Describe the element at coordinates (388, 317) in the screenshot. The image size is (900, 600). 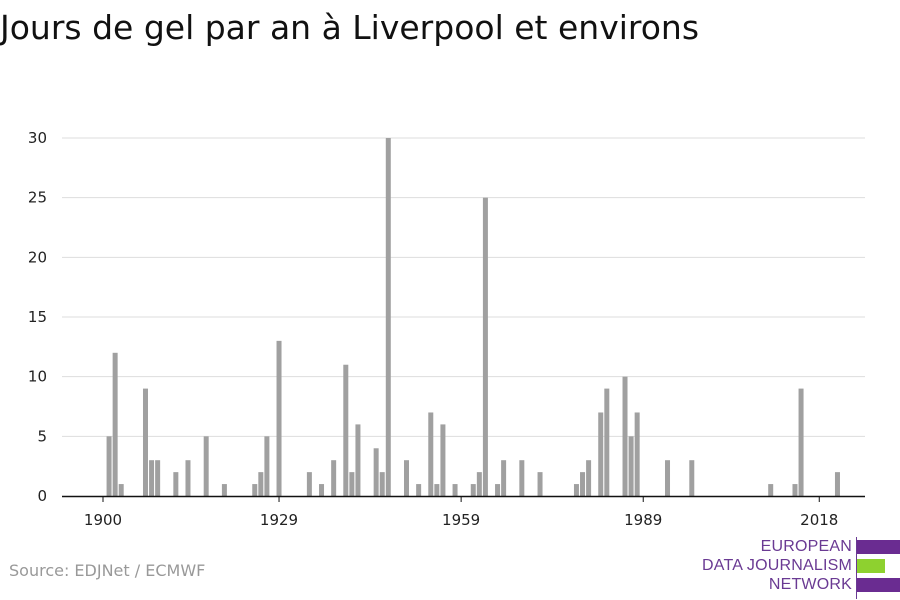
I see `bar-1947` at that location.